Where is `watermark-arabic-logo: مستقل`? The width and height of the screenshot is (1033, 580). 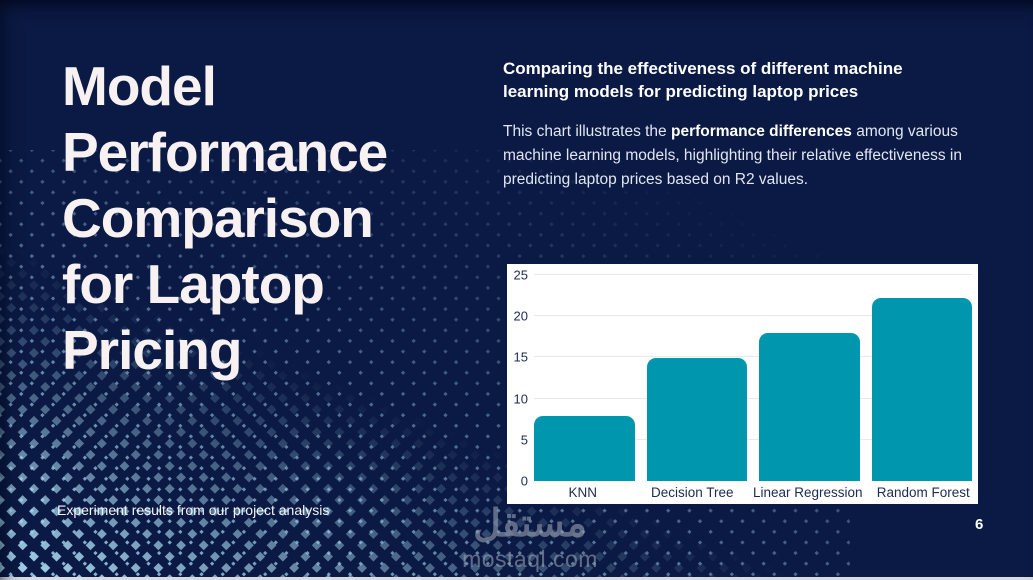
watermark-arabic-logo: مستقل is located at coordinates (530, 524).